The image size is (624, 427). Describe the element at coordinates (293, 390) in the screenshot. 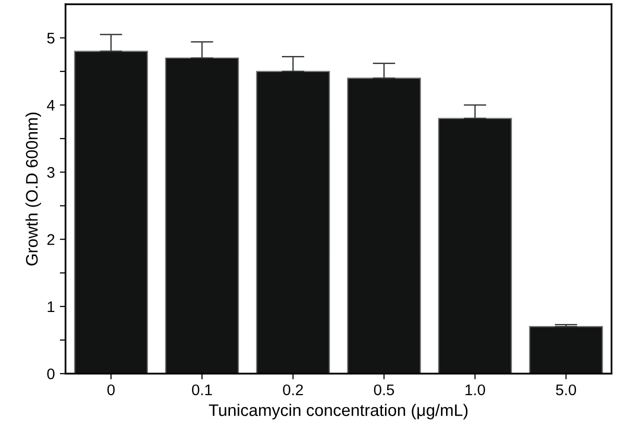

I see `x-tick-label: 0.2` at that location.